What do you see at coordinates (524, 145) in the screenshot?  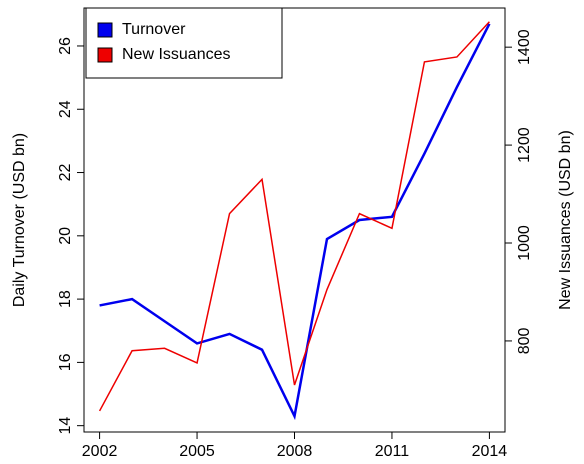 I see `y2-tick-label: 1200` at bounding box center [524, 145].